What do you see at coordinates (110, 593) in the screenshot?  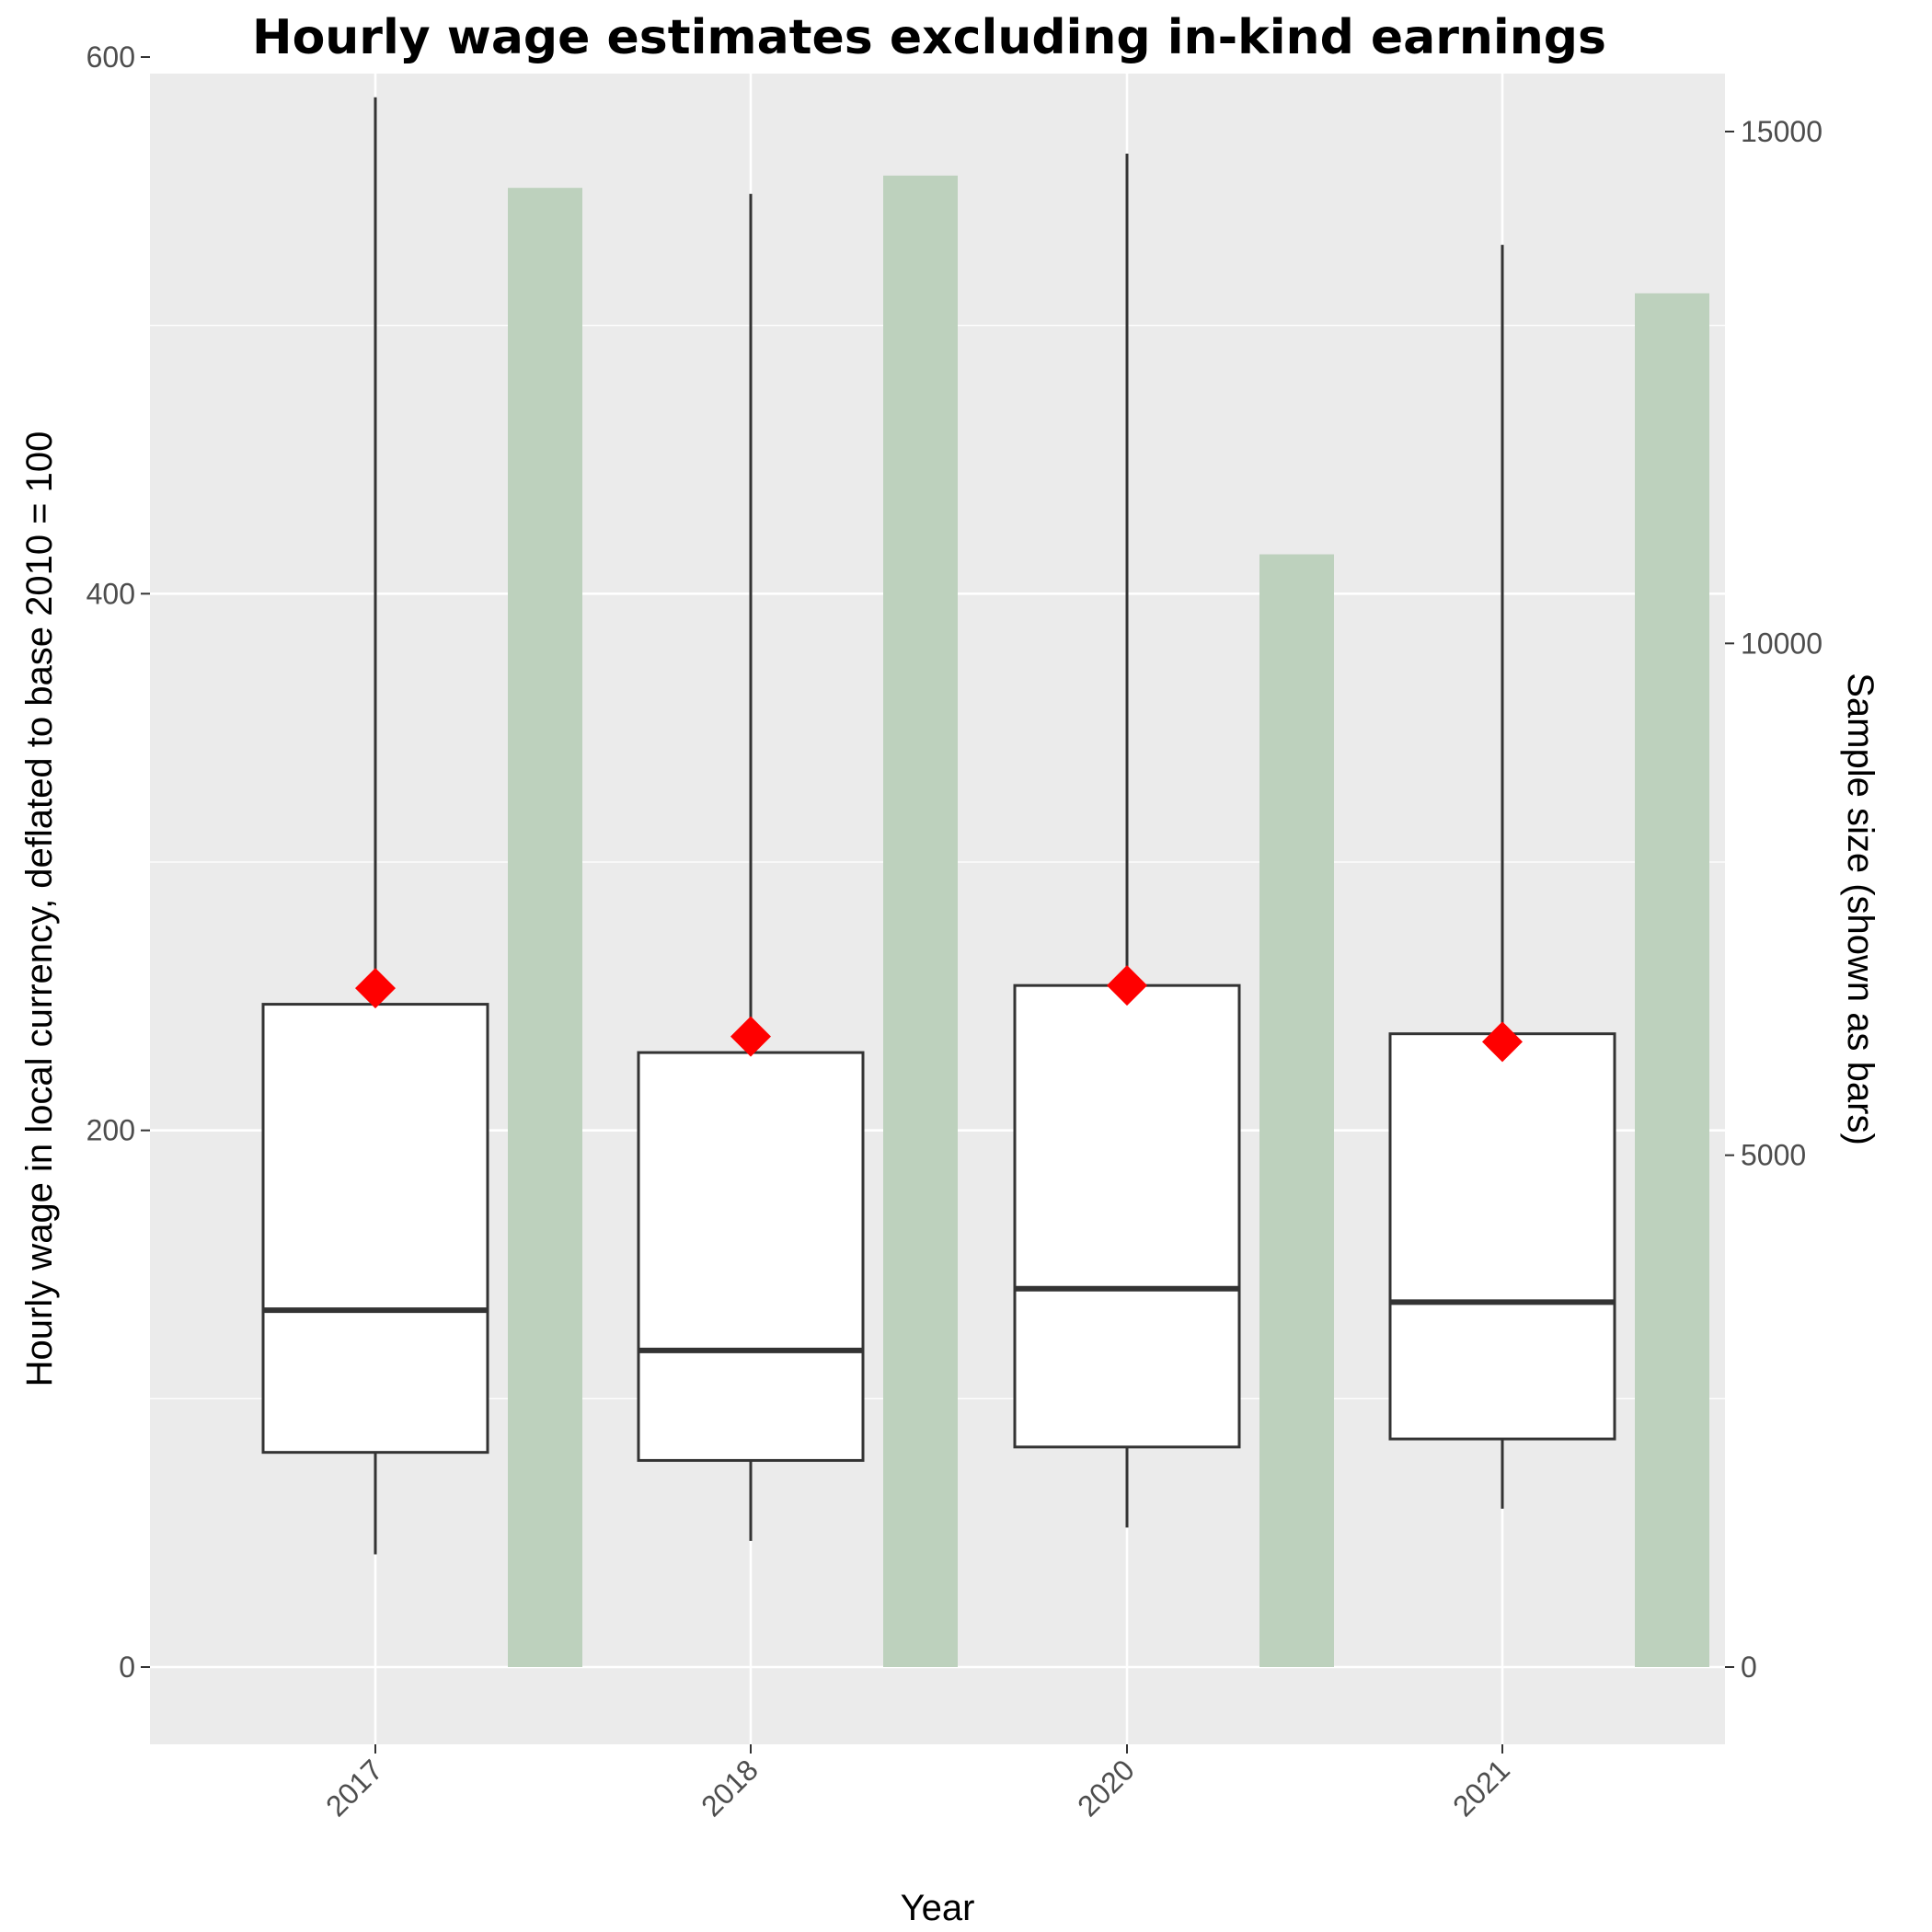 I see `y-tick-label: 400` at bounding box center [110, 593].